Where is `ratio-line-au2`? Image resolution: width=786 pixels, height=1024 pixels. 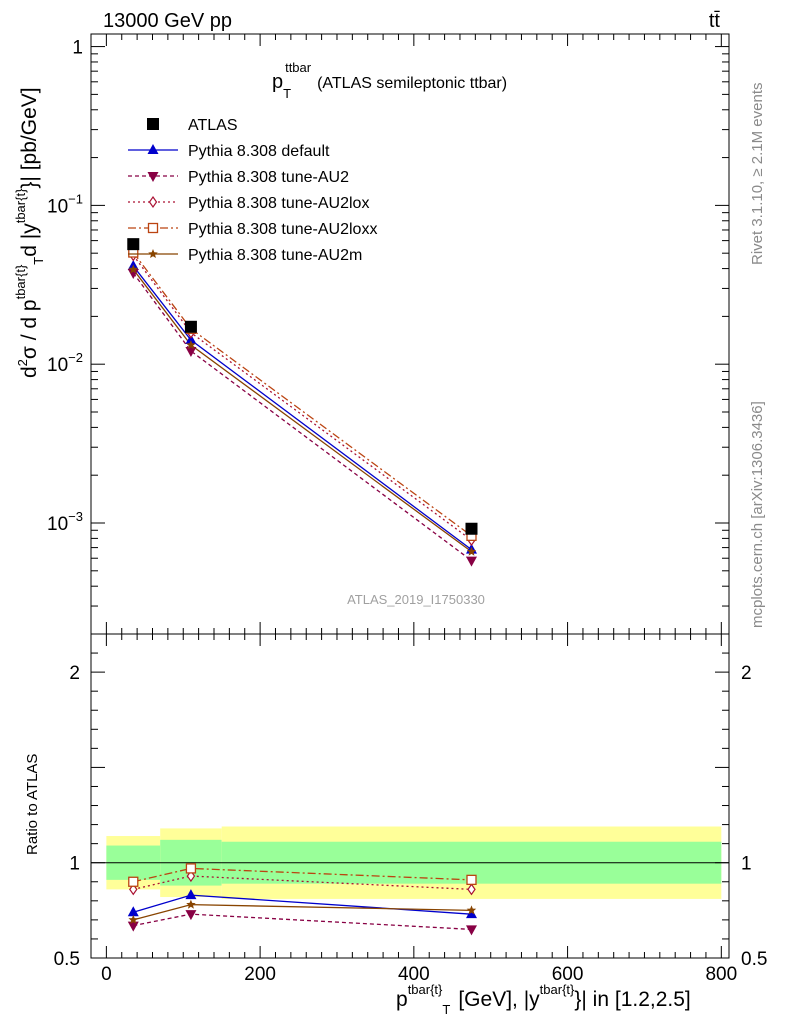 ratio-line-au2 is located at coordinates (302, 922).